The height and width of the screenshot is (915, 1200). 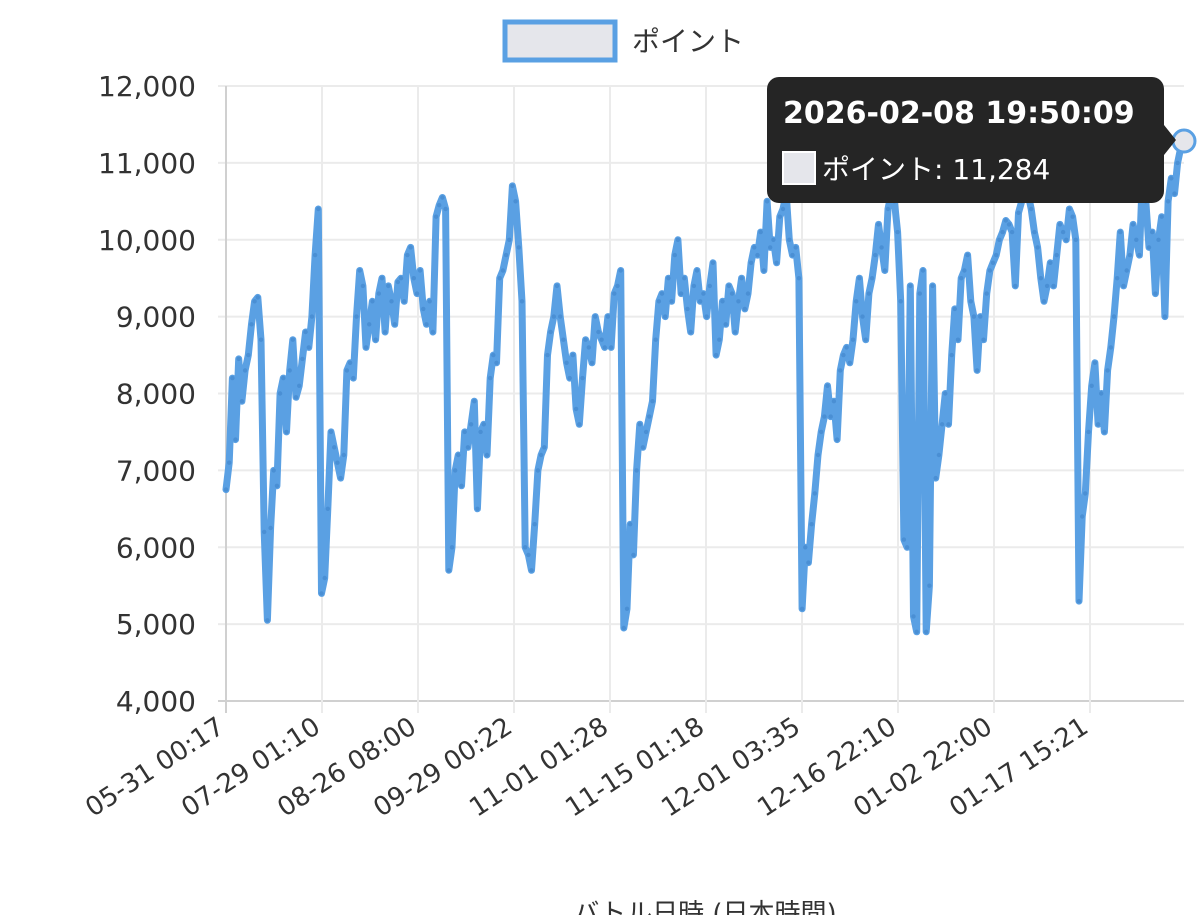 I want to click on tooltip-label: ポイント: 11,284, so click(x=936, y=169).